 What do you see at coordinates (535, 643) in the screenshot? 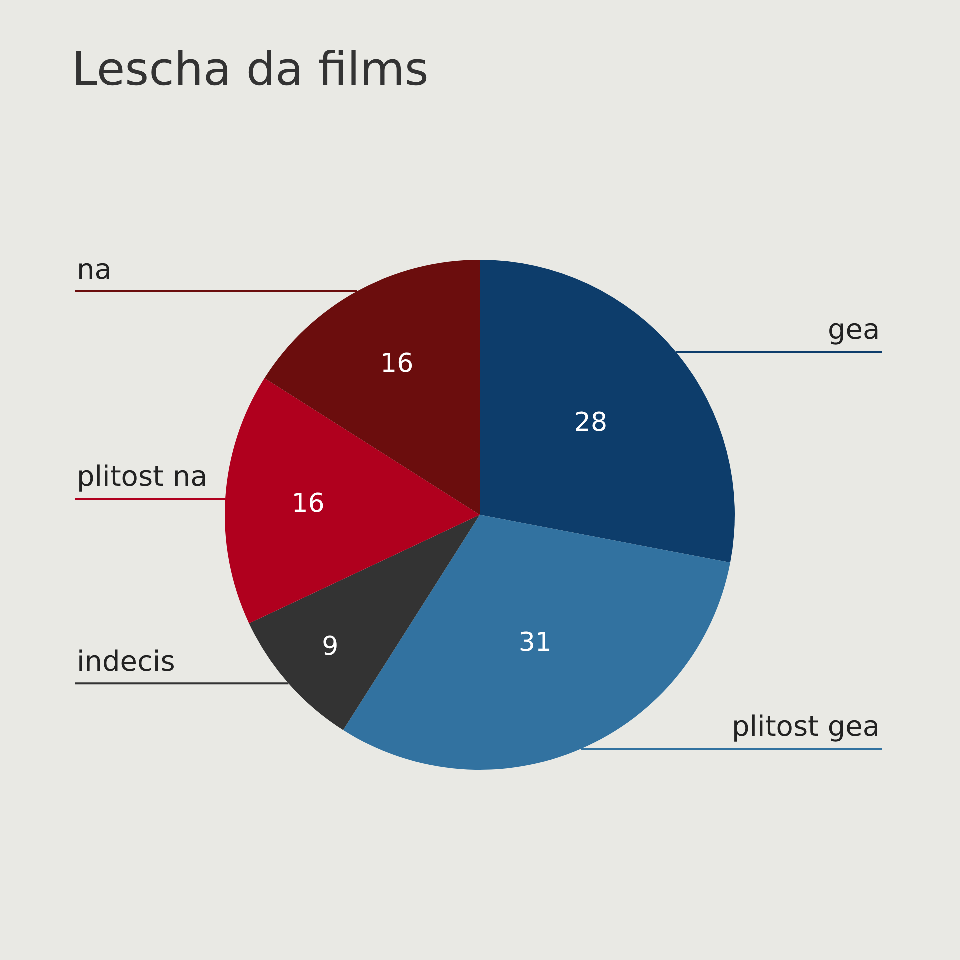
I see `data-label: 31` at bounding box center [535, 643].